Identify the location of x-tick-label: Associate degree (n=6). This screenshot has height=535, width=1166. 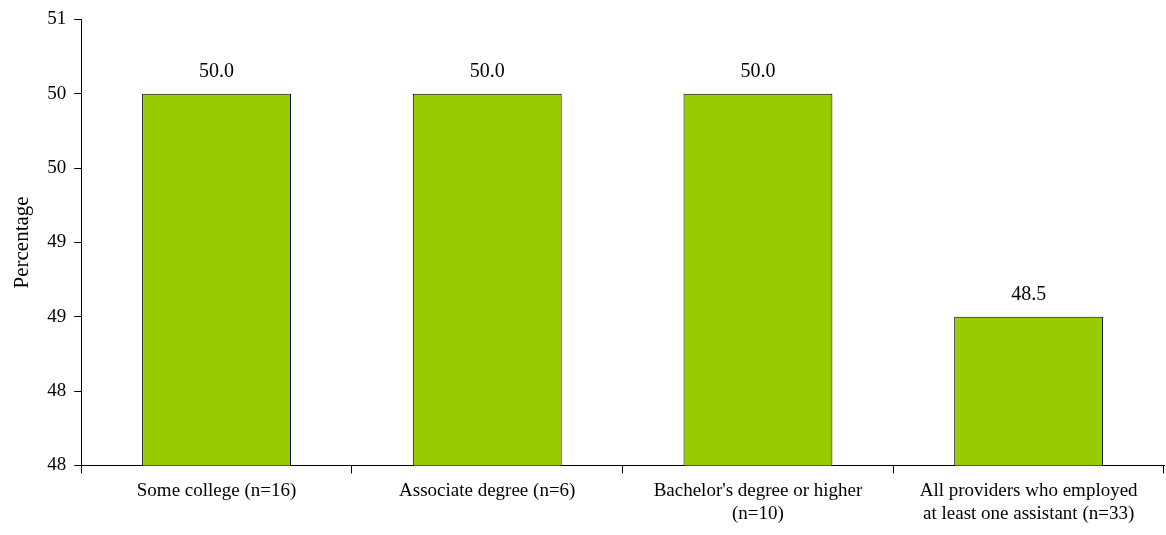
(487, 489).